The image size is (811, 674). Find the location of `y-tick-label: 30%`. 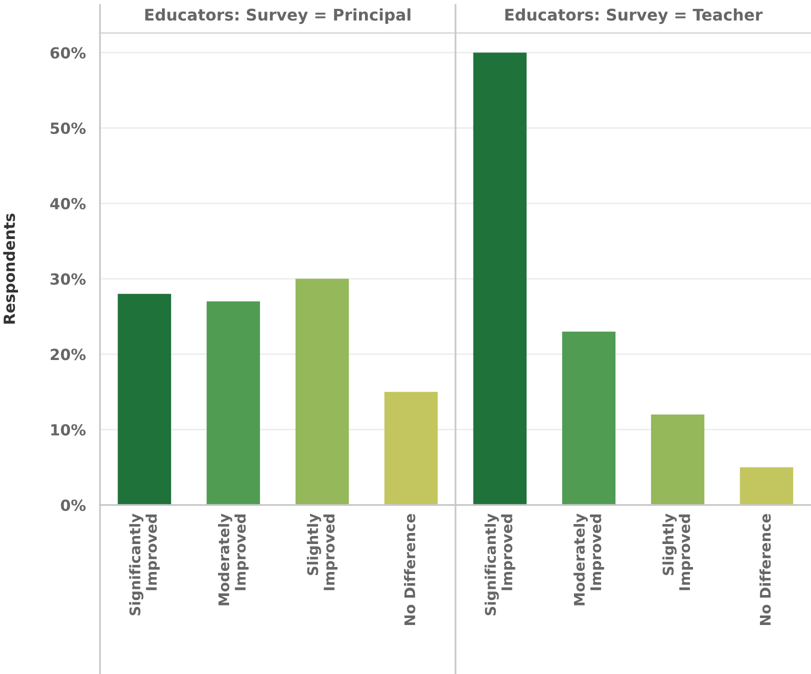

y-tick-label: 30% is located at coordinates (68, 279).